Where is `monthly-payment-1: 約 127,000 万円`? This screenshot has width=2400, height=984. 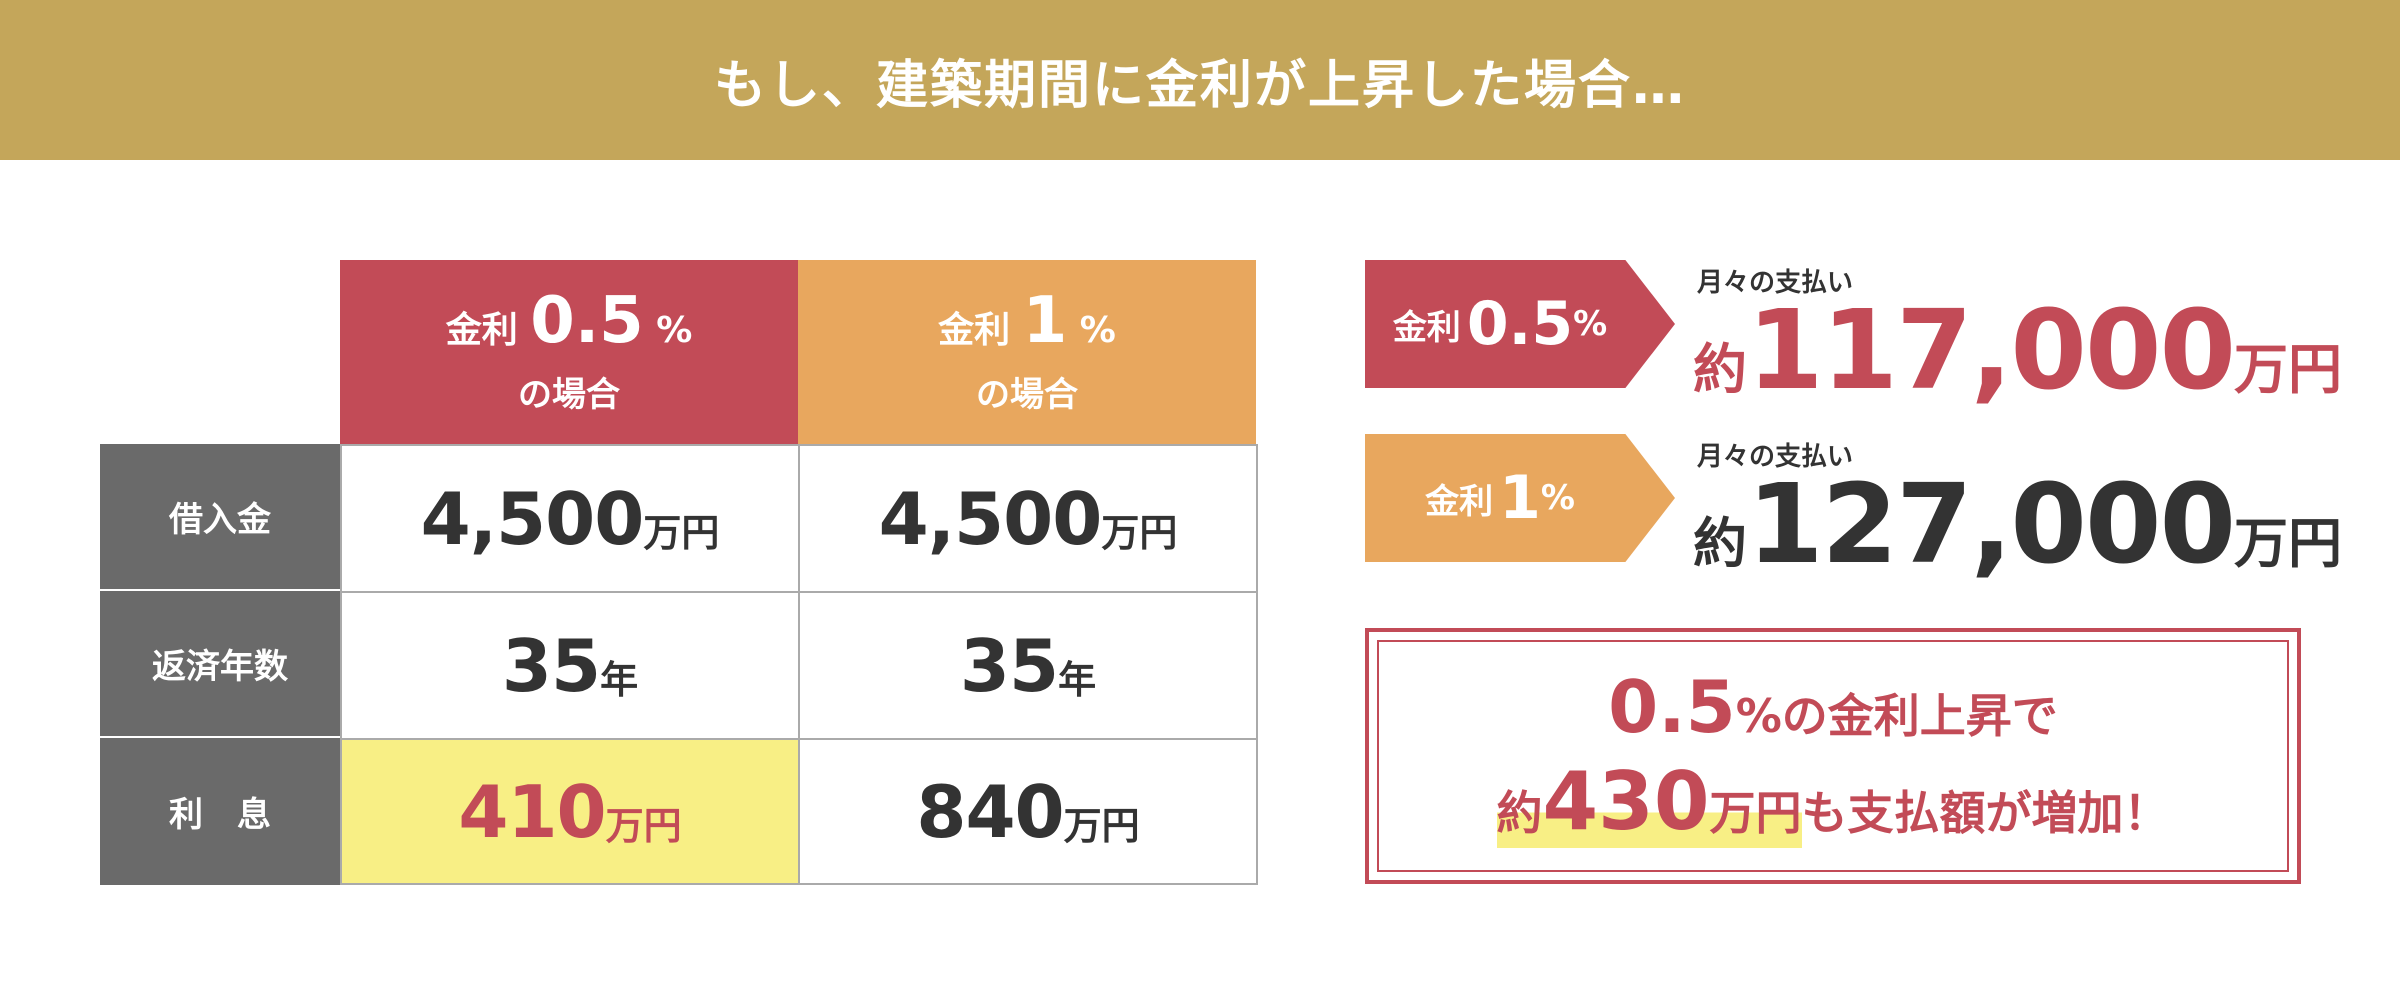
monthly-payment-1: 約 127,000 万円 is located at coordinates (2017, 524).